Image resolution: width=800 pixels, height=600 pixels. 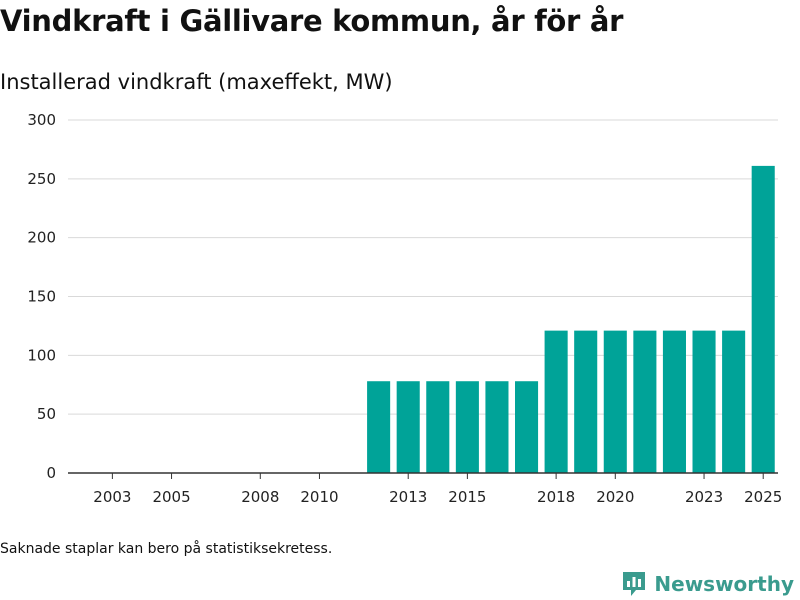 I want to click on x-tick-label-2015: 2015, so click(x=467, y=497).